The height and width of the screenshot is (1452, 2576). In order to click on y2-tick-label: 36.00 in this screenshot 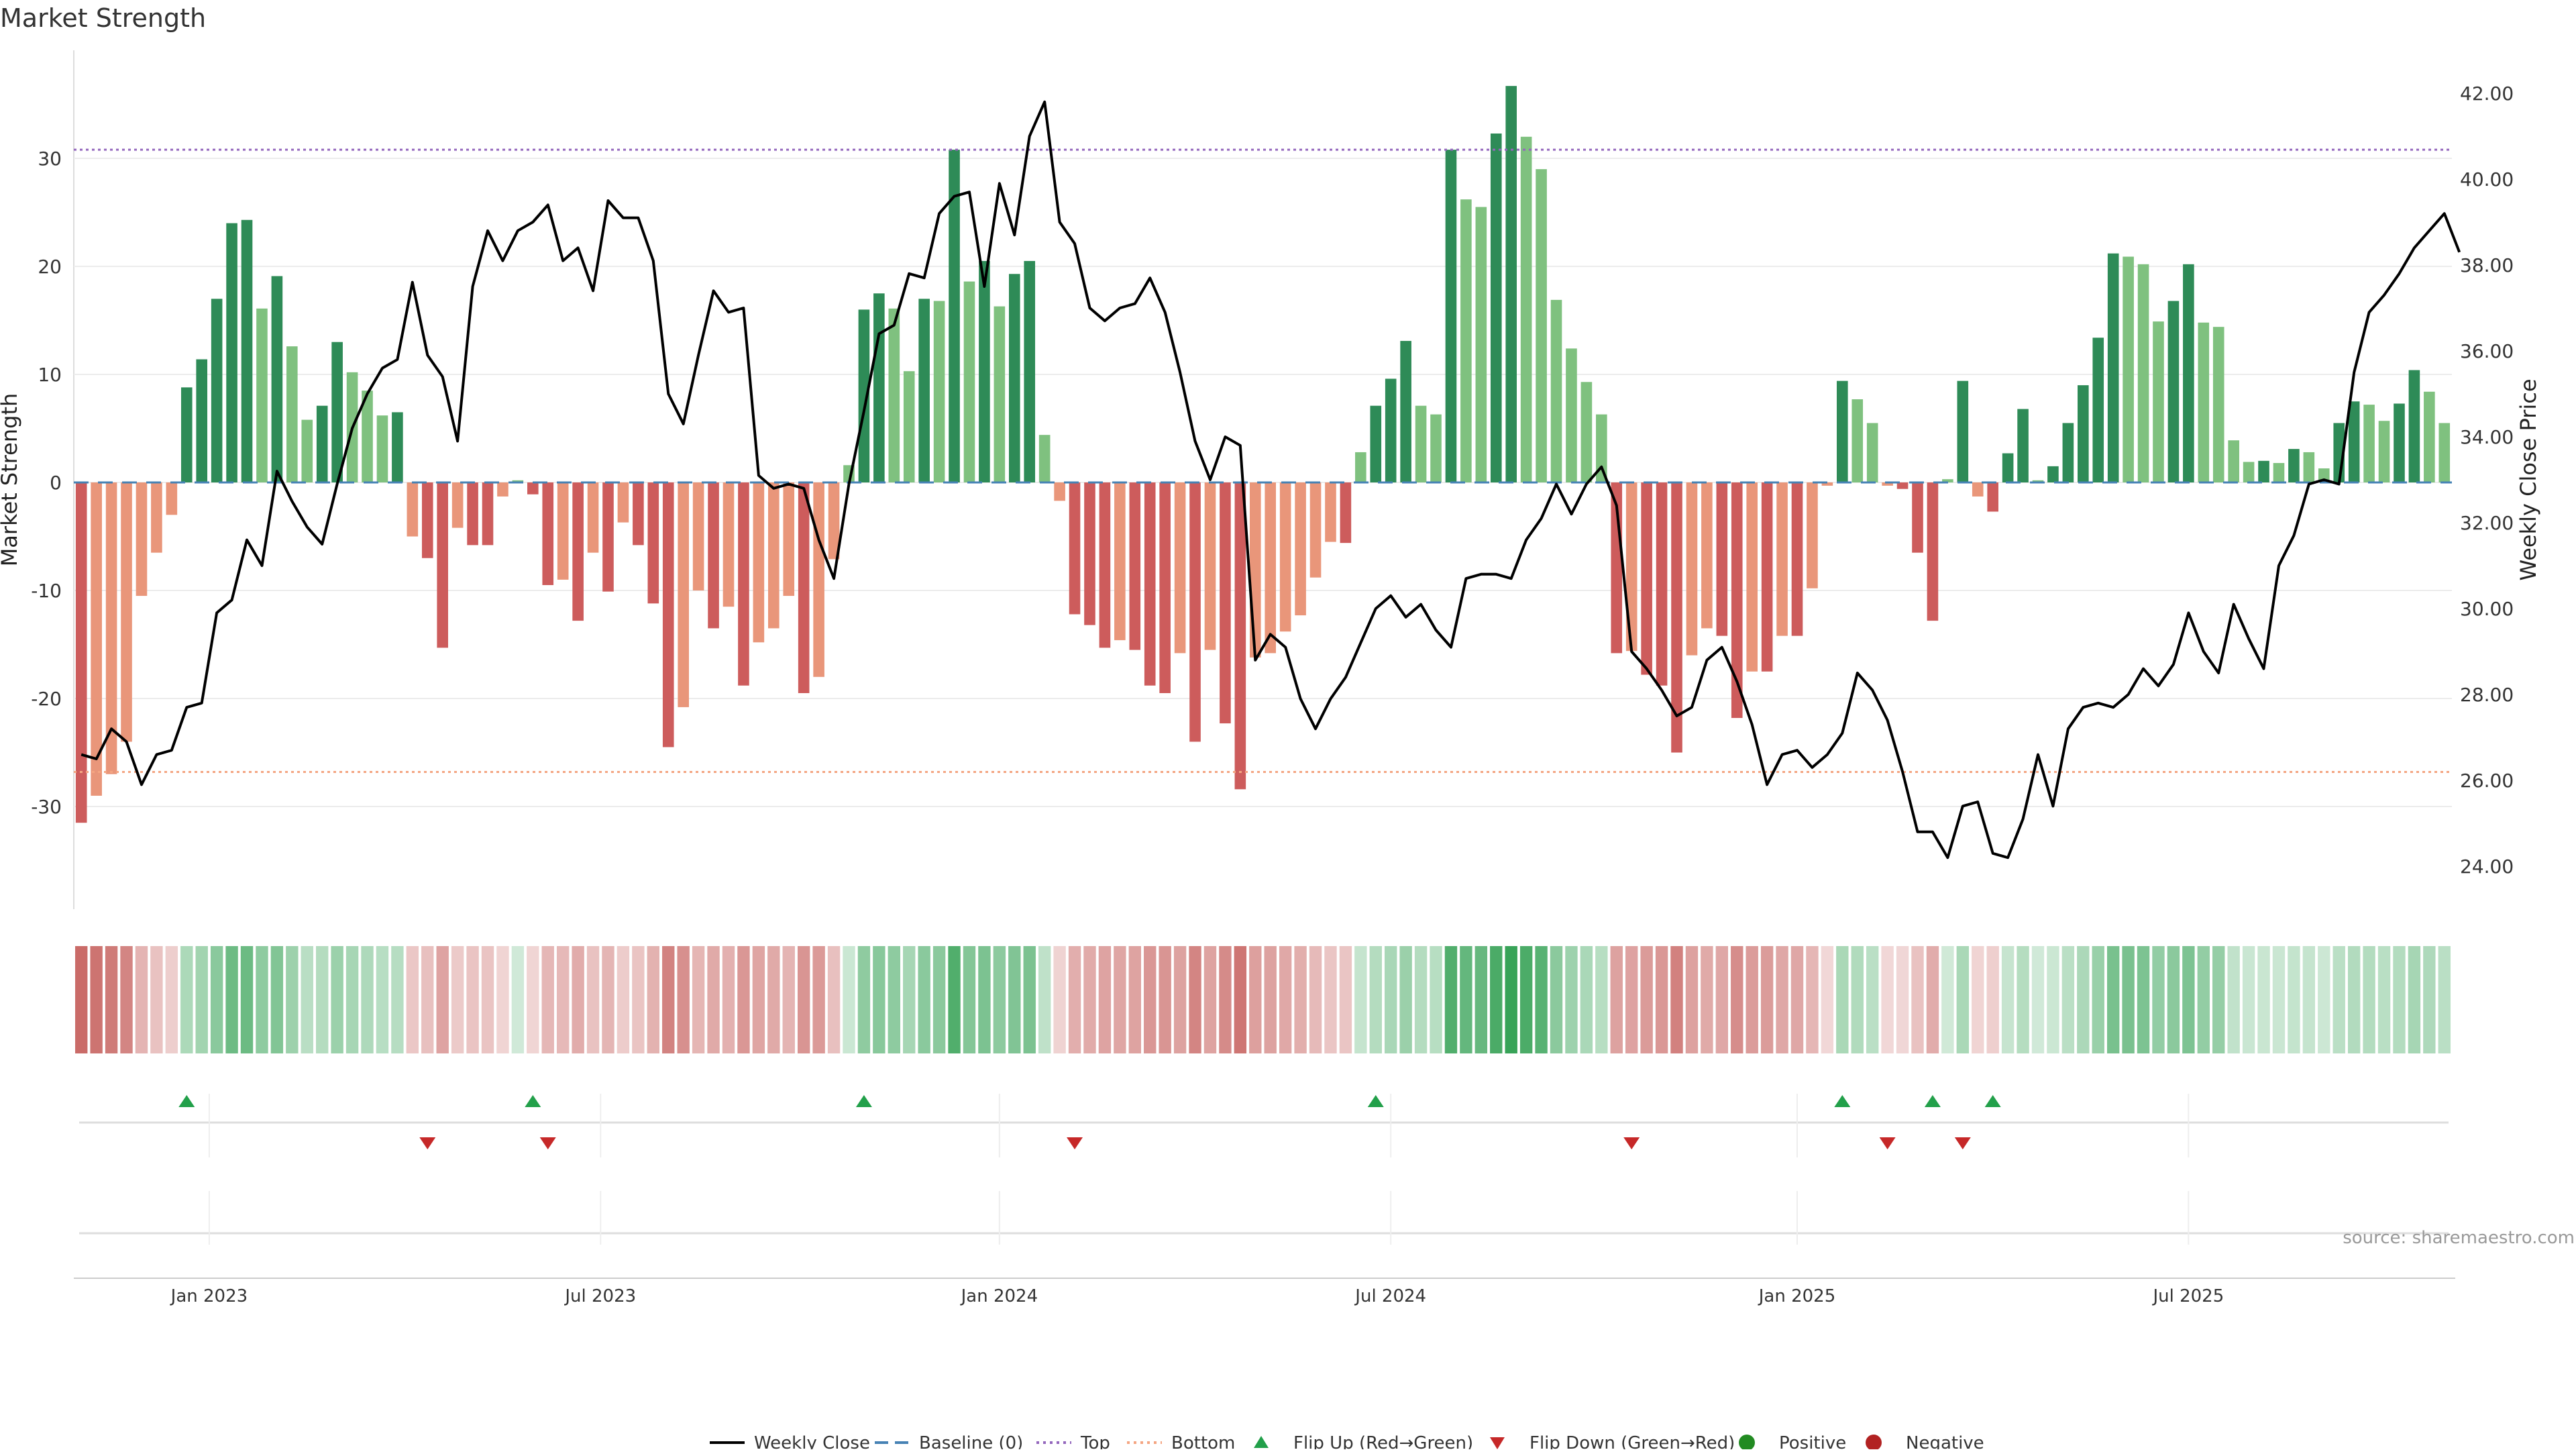, I will do `click(2487, 351)`.